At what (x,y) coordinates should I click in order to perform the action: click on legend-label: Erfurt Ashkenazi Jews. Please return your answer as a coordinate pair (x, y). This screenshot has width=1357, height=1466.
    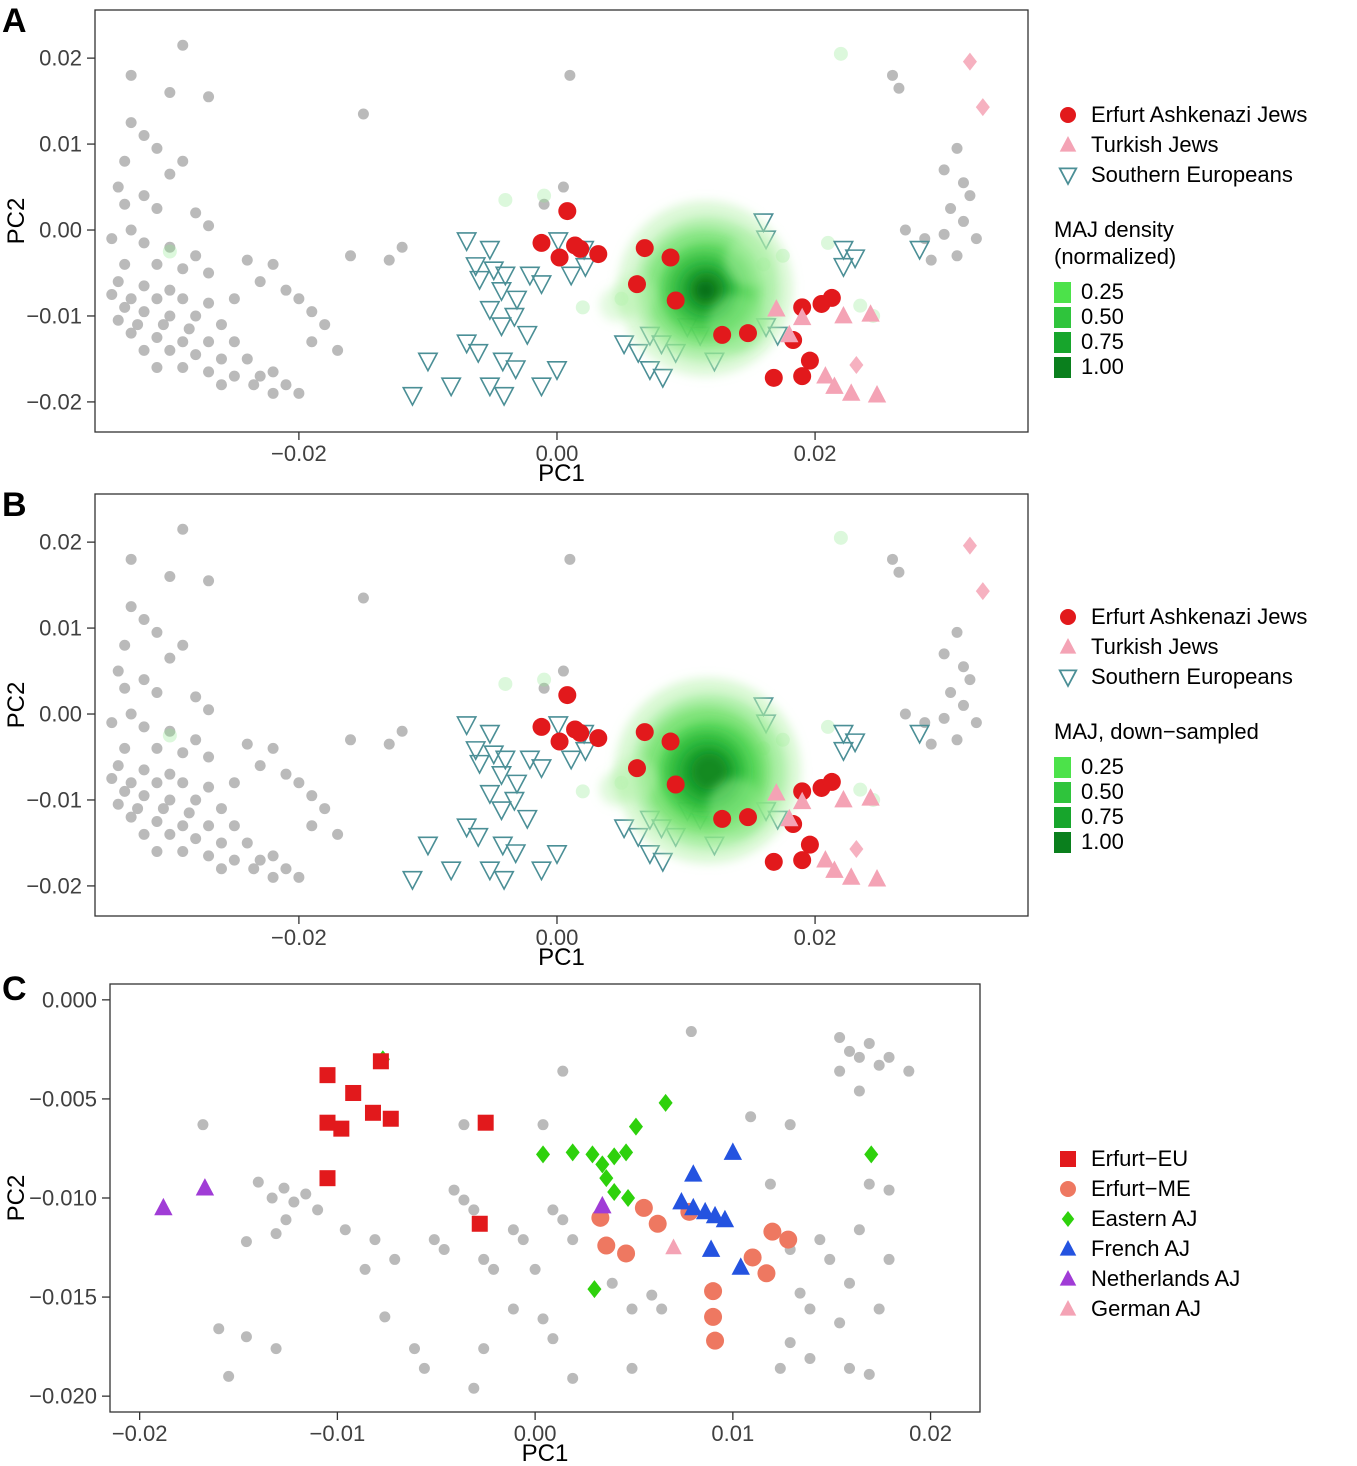
    Looking at the image, I should click on (1199, 114).